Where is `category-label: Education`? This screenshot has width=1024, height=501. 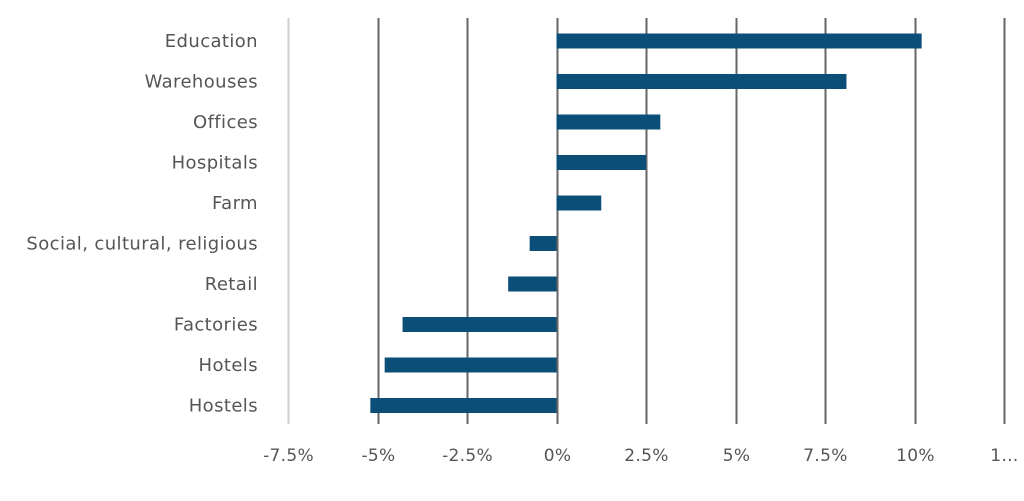
category-label: Education is located at coordinates (211, 41).